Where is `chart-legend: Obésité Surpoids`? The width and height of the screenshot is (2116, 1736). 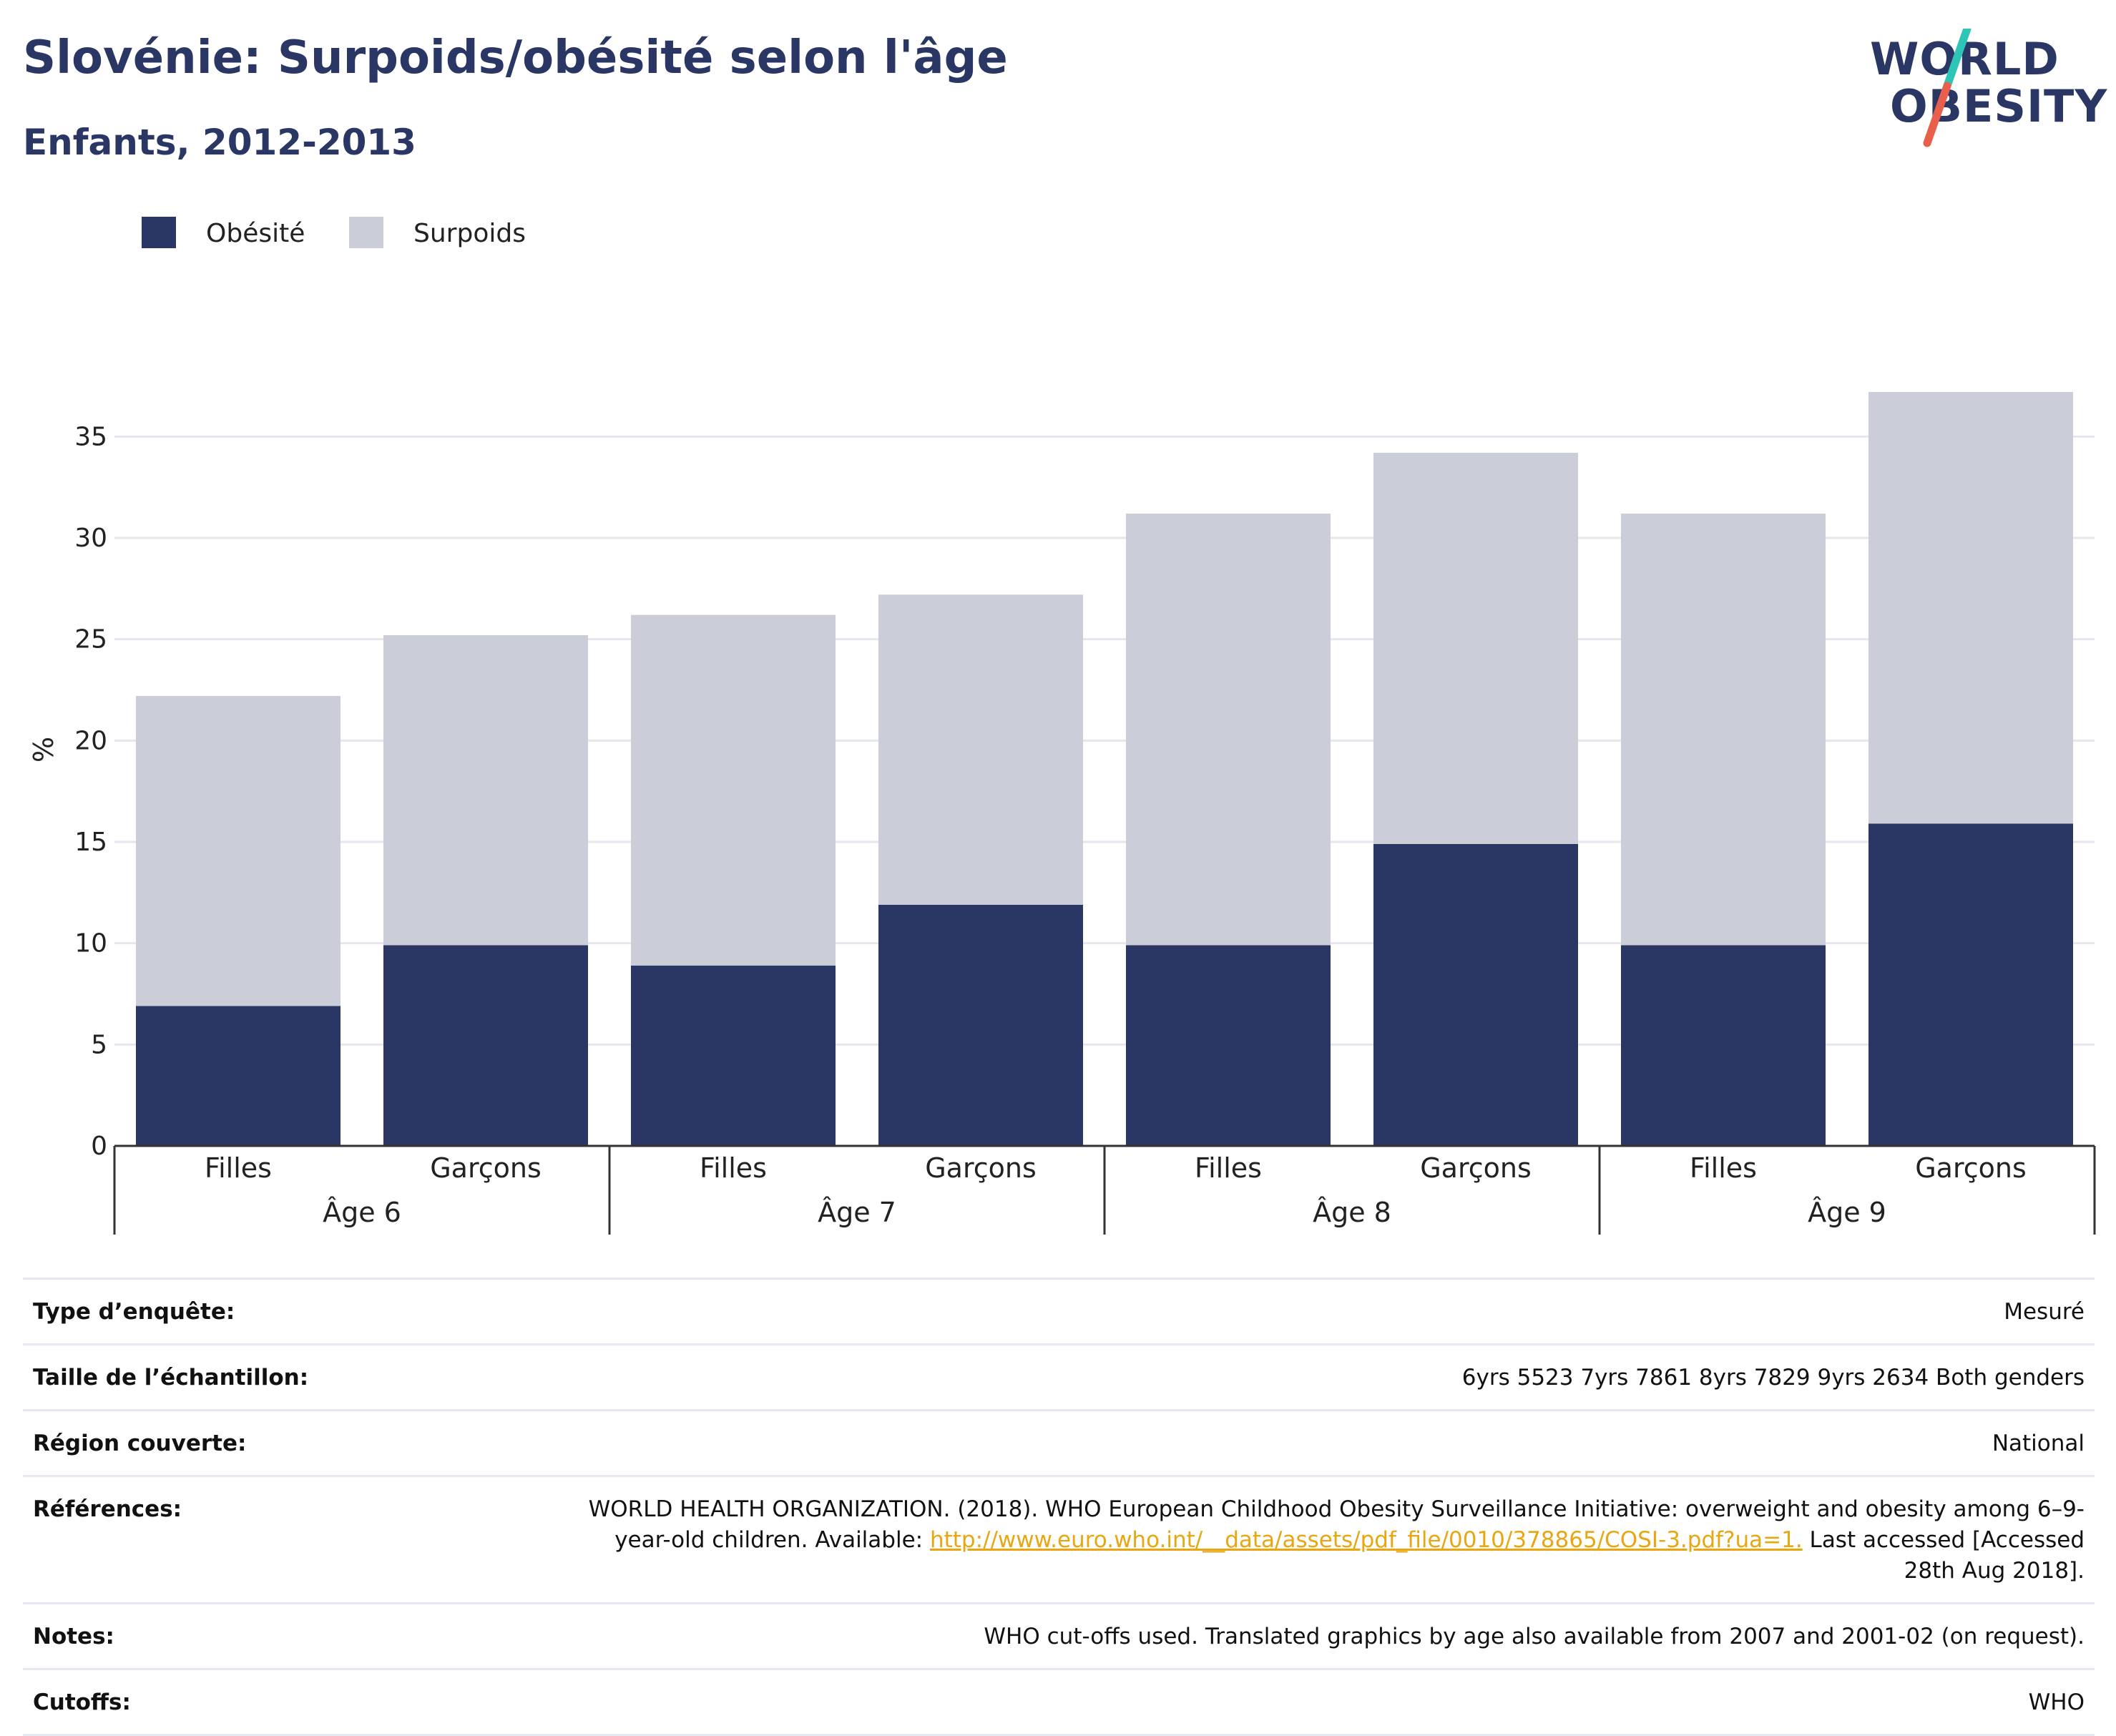
chart-legend: Obésité Surpoids is located at coordinates (334, 232).